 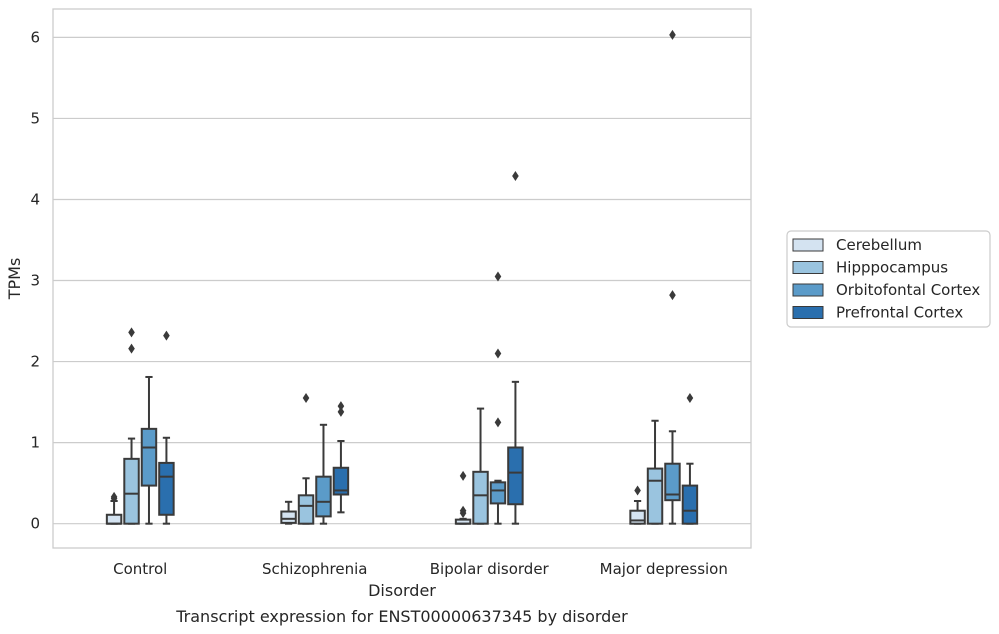 I want to click on x-tick-label: Schizophrenia, so click(x=314, y=569).